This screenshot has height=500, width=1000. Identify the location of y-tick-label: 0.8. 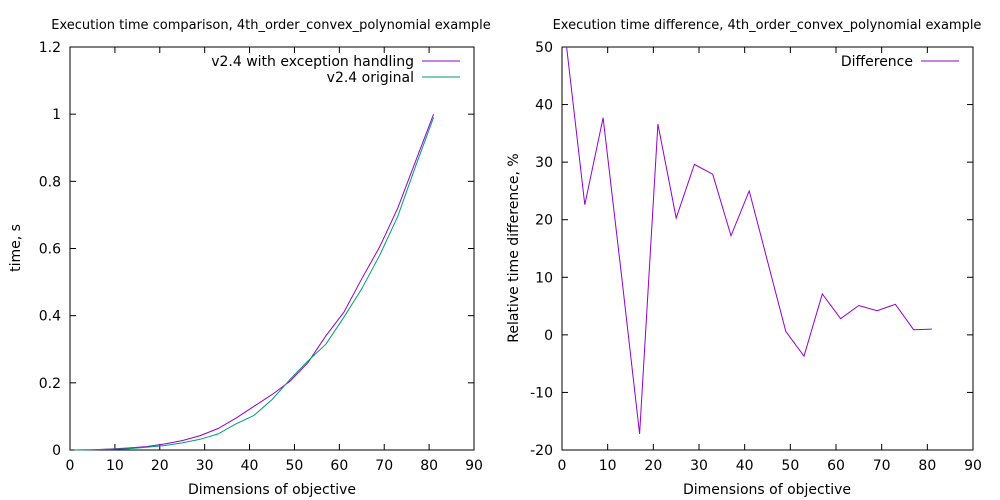
(50, 182).